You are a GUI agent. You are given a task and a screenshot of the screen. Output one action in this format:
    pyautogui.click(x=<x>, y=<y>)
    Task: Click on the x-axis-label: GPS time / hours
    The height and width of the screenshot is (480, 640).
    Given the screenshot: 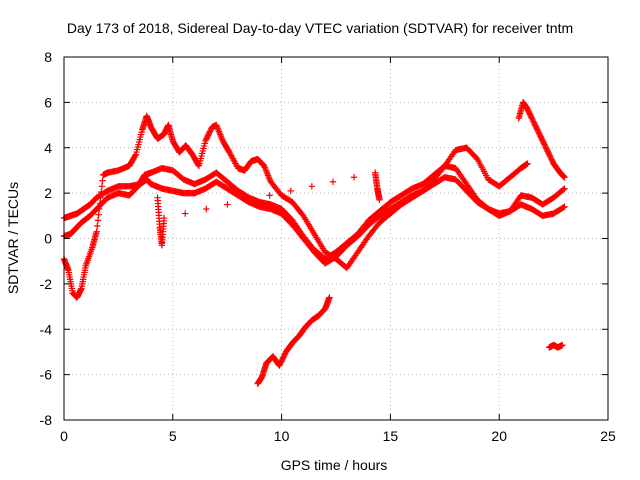 What is the action you would take?
    pyautogui.click(x=334, y=465)
    